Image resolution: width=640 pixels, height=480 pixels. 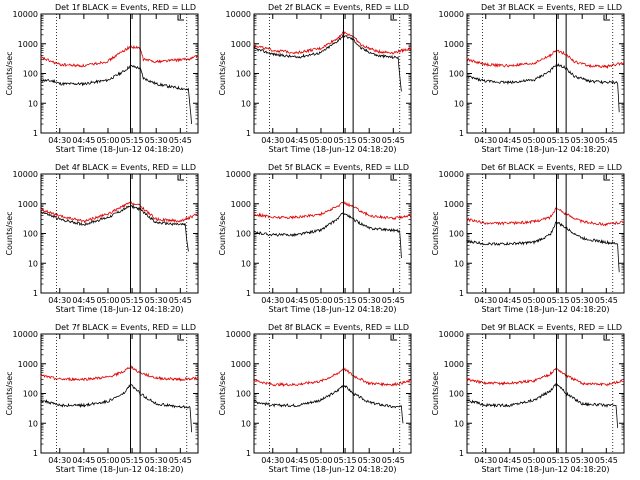 What do you see at coordinates (551, 7) in the screenshot?
I see `chart-title: Det 3f BLACK = Events, RED = LLD` at bounding box center [551, 7].